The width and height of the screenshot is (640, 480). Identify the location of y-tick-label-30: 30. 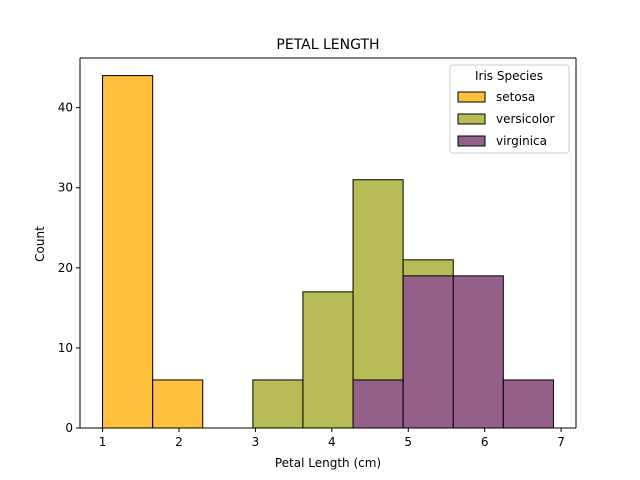
(65, 188).